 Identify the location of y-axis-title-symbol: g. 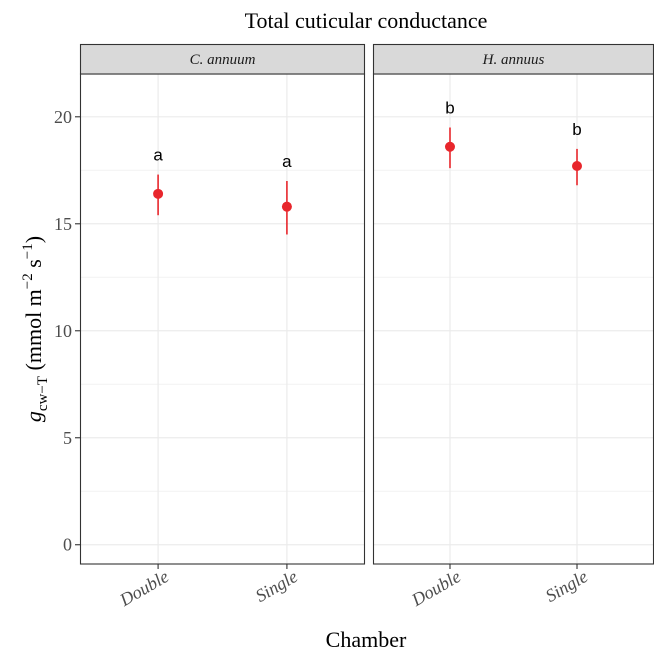
(33, 416).